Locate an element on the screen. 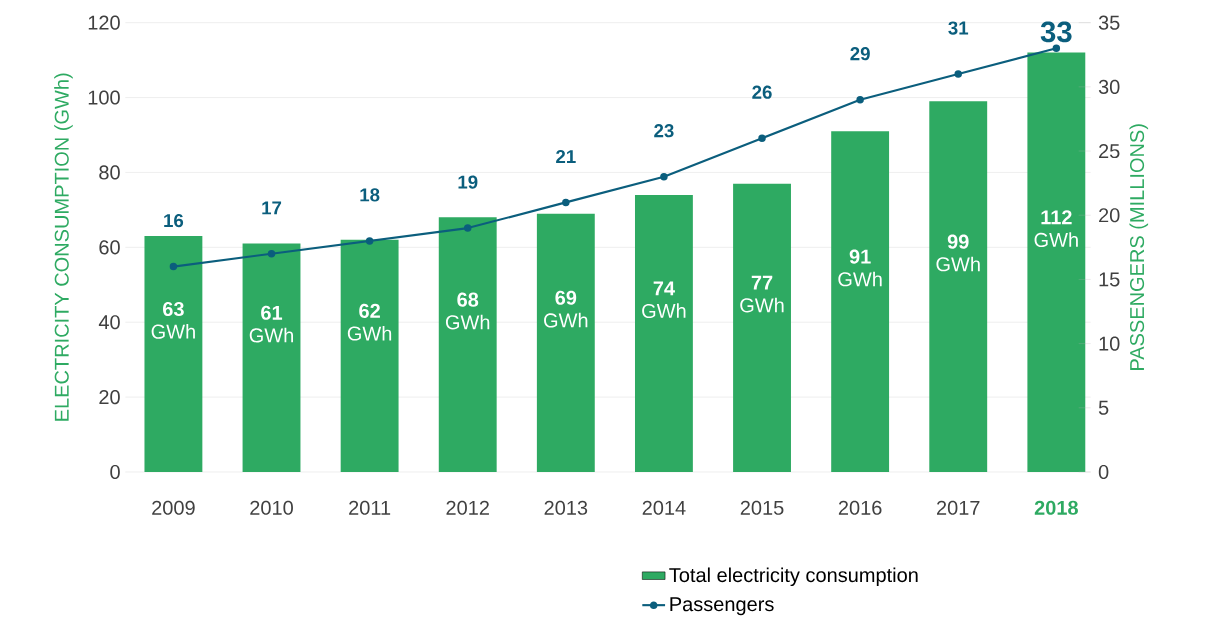 The width and height of the screenshot is (1232, 632). y-tick-label: 100 is located at coordinates (104, 97).